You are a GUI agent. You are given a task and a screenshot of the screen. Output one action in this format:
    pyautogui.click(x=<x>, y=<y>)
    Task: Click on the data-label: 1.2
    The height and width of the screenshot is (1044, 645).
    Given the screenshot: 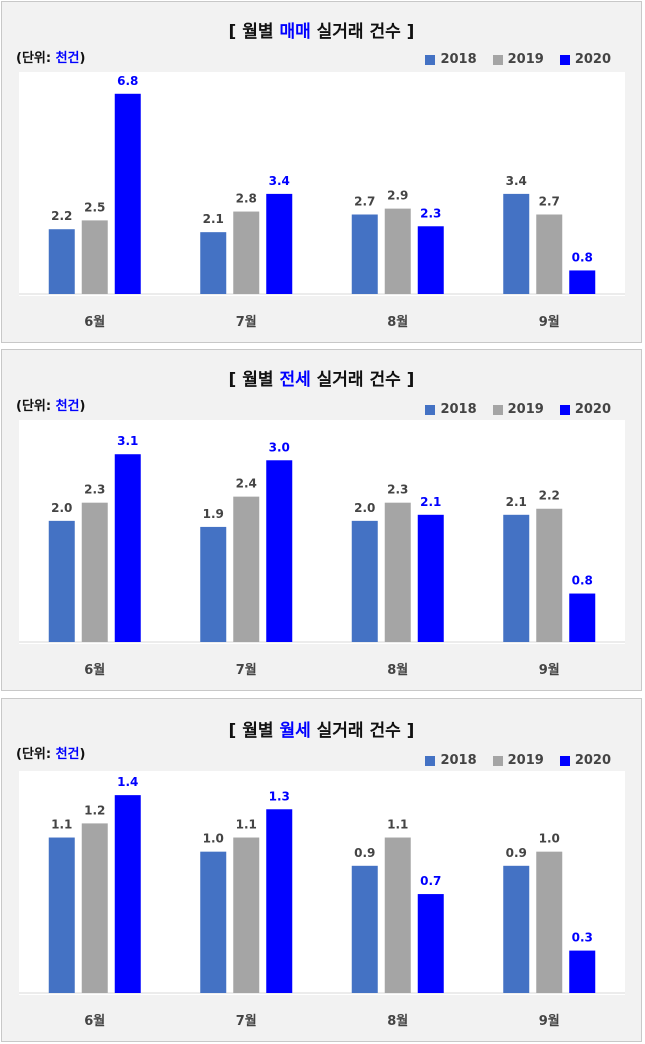 What is the action you would take?
    pyautogui.click(x=94, y=810)
    